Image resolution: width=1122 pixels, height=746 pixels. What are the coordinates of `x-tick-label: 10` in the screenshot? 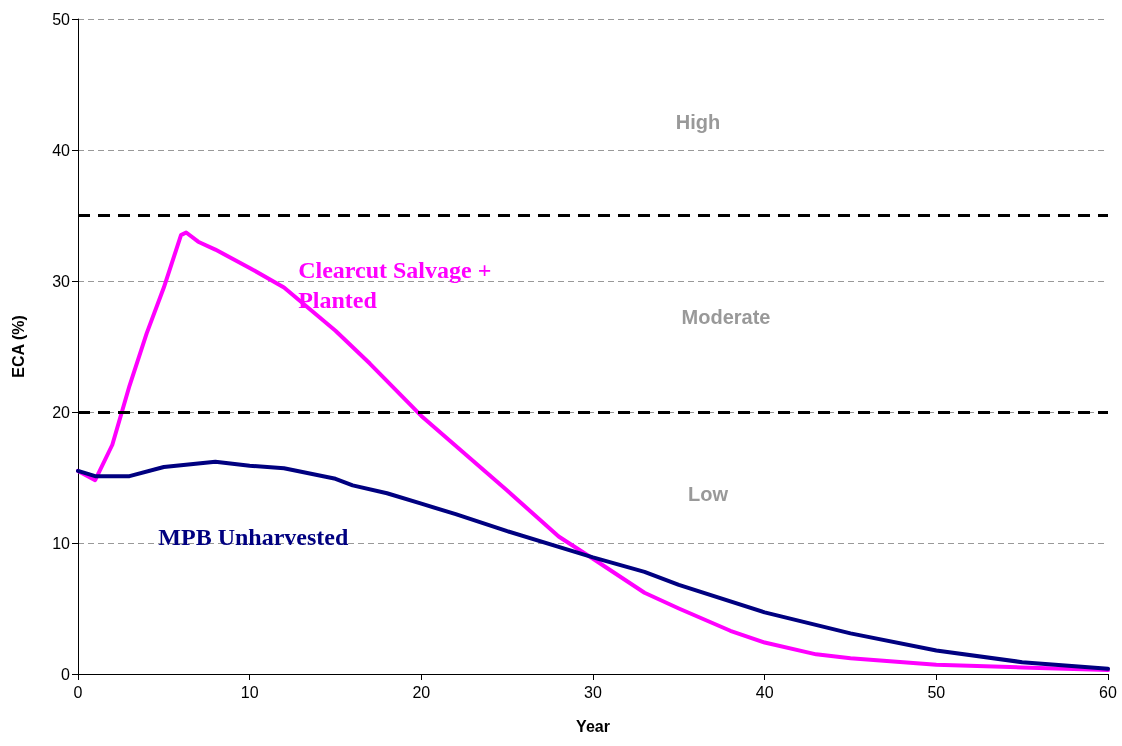 It's located at (249, 692).